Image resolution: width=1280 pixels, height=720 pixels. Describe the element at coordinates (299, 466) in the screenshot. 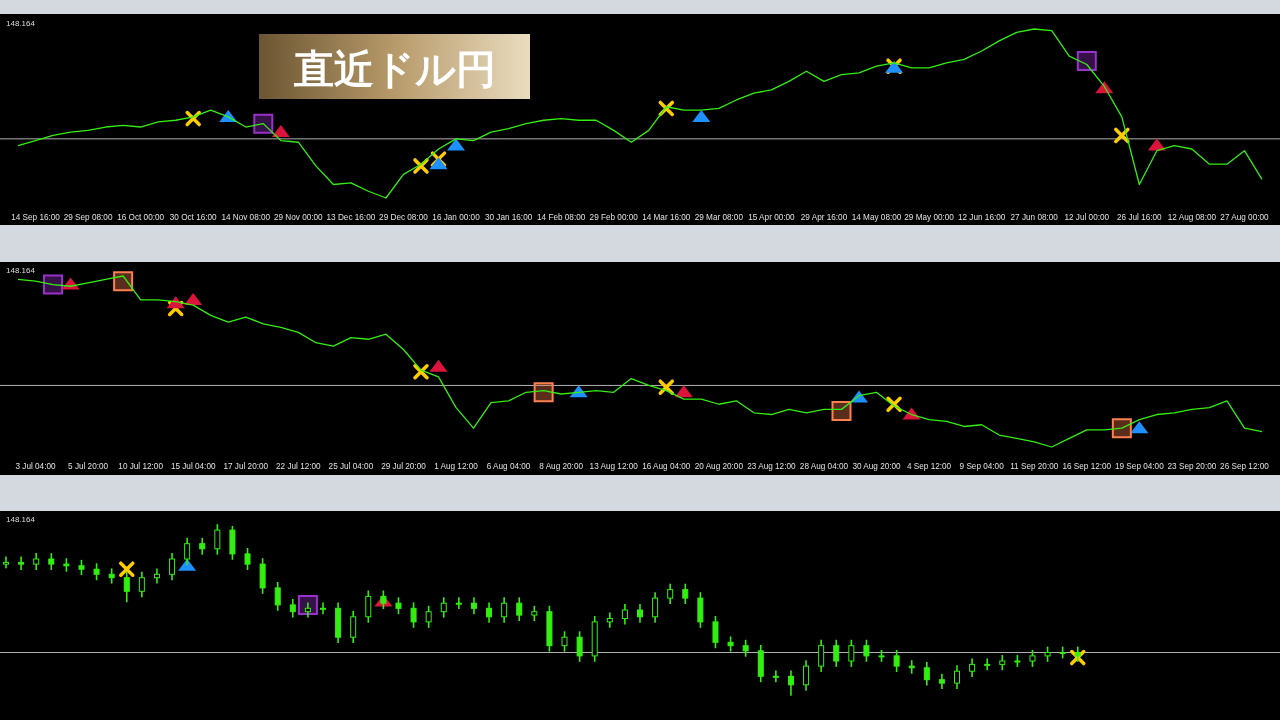

I see `x-tick-label: 22 Jul 12:00` at that location.